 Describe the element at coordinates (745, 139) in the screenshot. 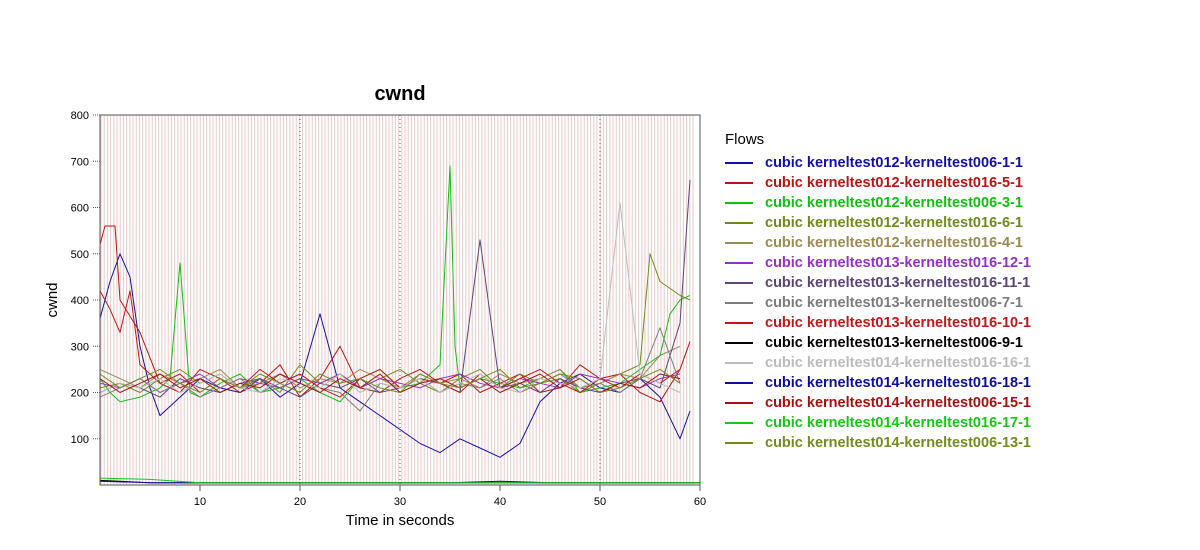

I see `legend-title: Flows` at that location.